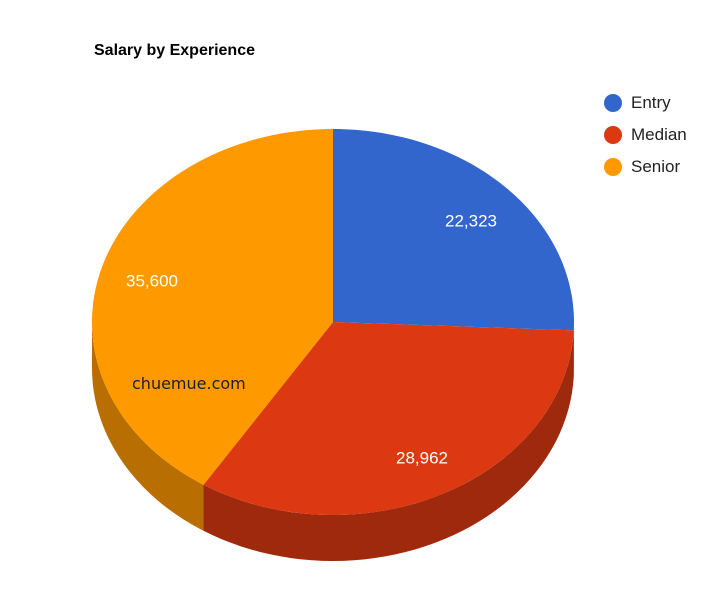 This screenshot has width=713, height=600. Describe the element at coordinates (422, 457) in the screenshot. I see `data-label-median: 28,962` at that location.